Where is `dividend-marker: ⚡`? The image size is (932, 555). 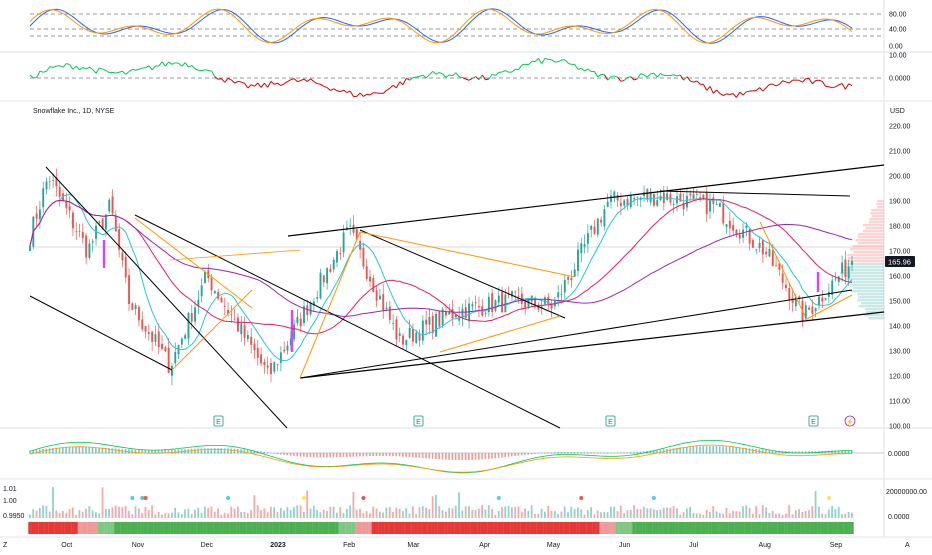
dividend-marker: ⚡ is located at coordinates (850, 421).